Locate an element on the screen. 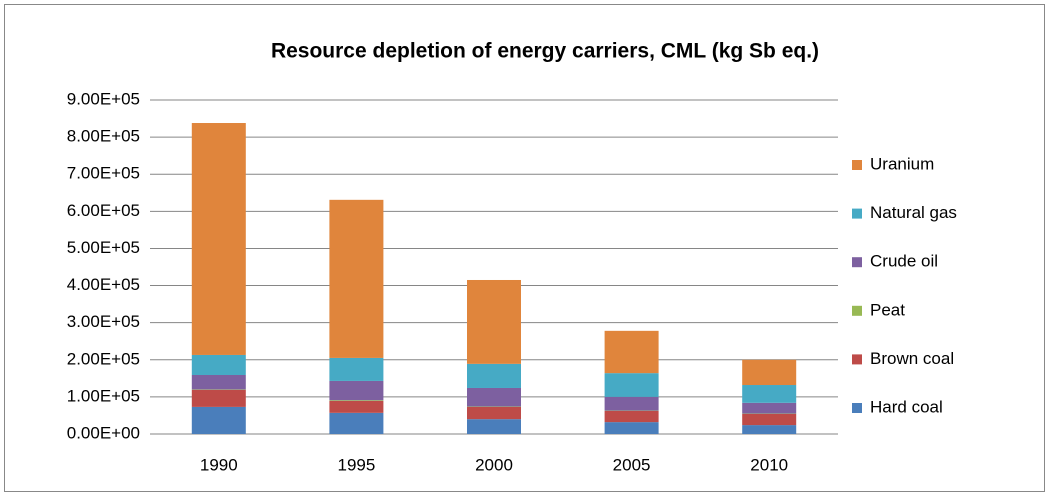 The image size is (1049, 496). y-tick-label: 4.00E+05 is located at coordinates (103, 284).